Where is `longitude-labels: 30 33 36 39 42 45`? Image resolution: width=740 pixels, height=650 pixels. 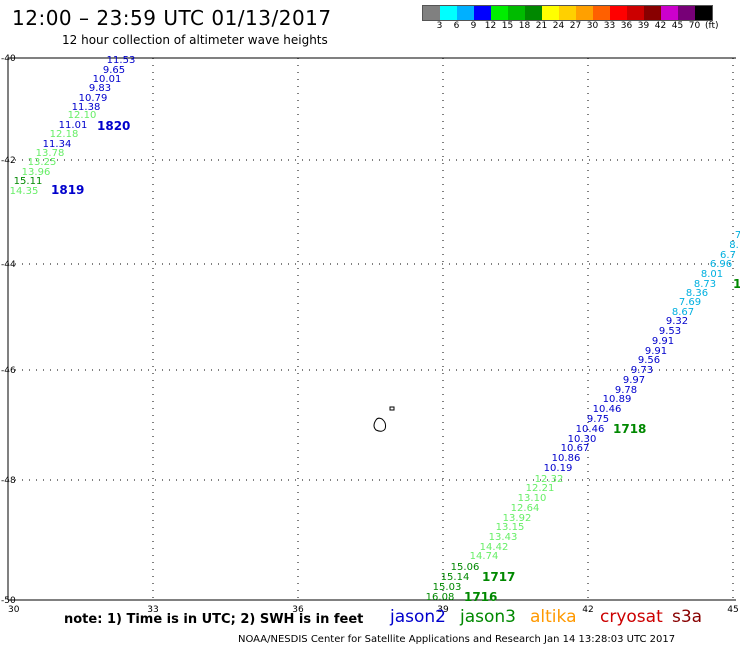
longitude-labels: 30 33 36 39 42 45 is located at coordinates (373, 610).